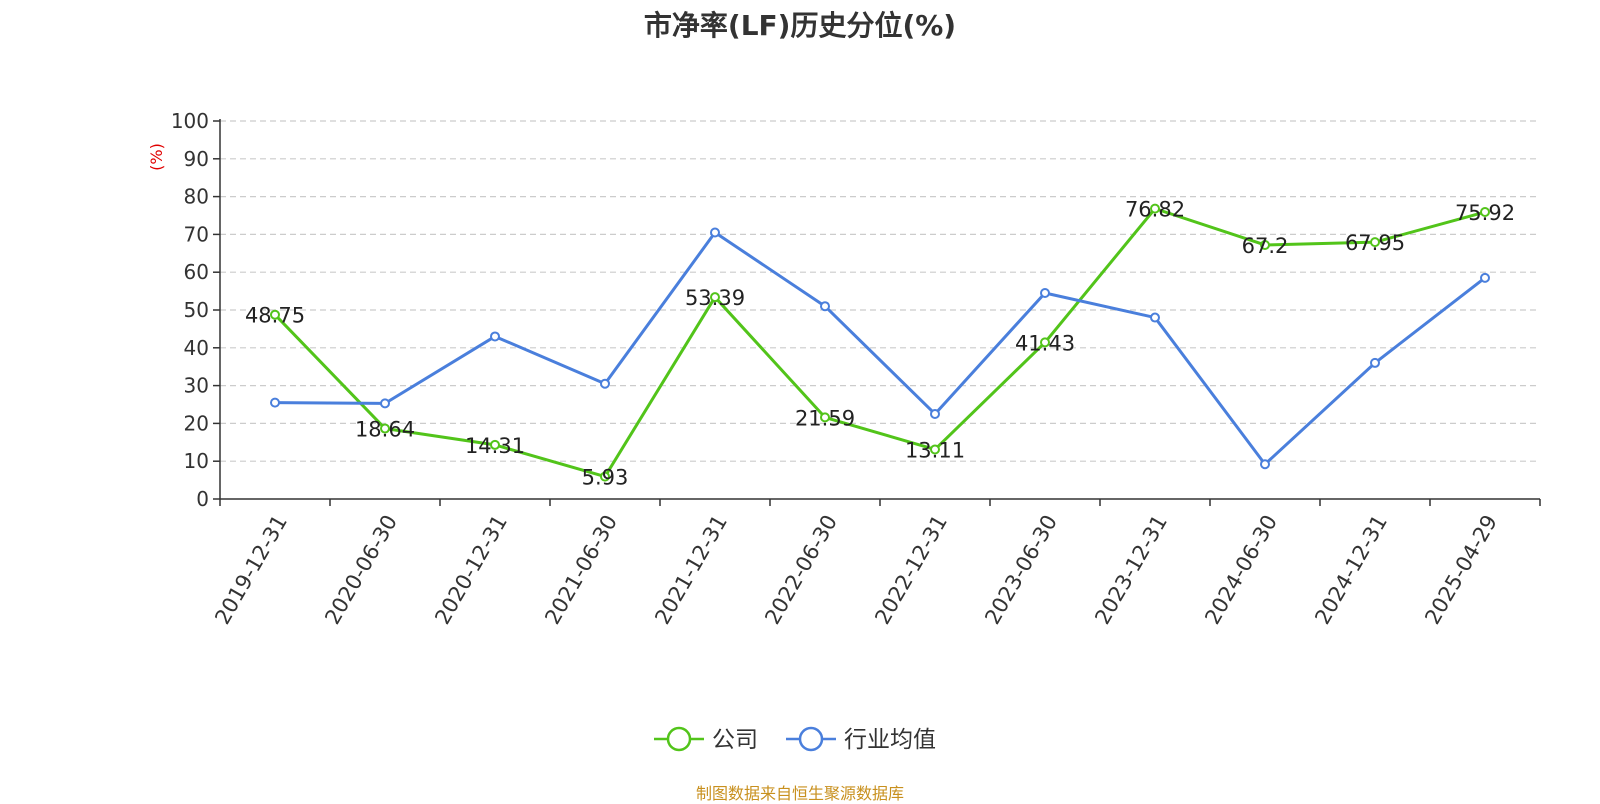 The width and height of the screenshot is (1600, 804). I want to click on data-label: 21.59, so click(825, 418).